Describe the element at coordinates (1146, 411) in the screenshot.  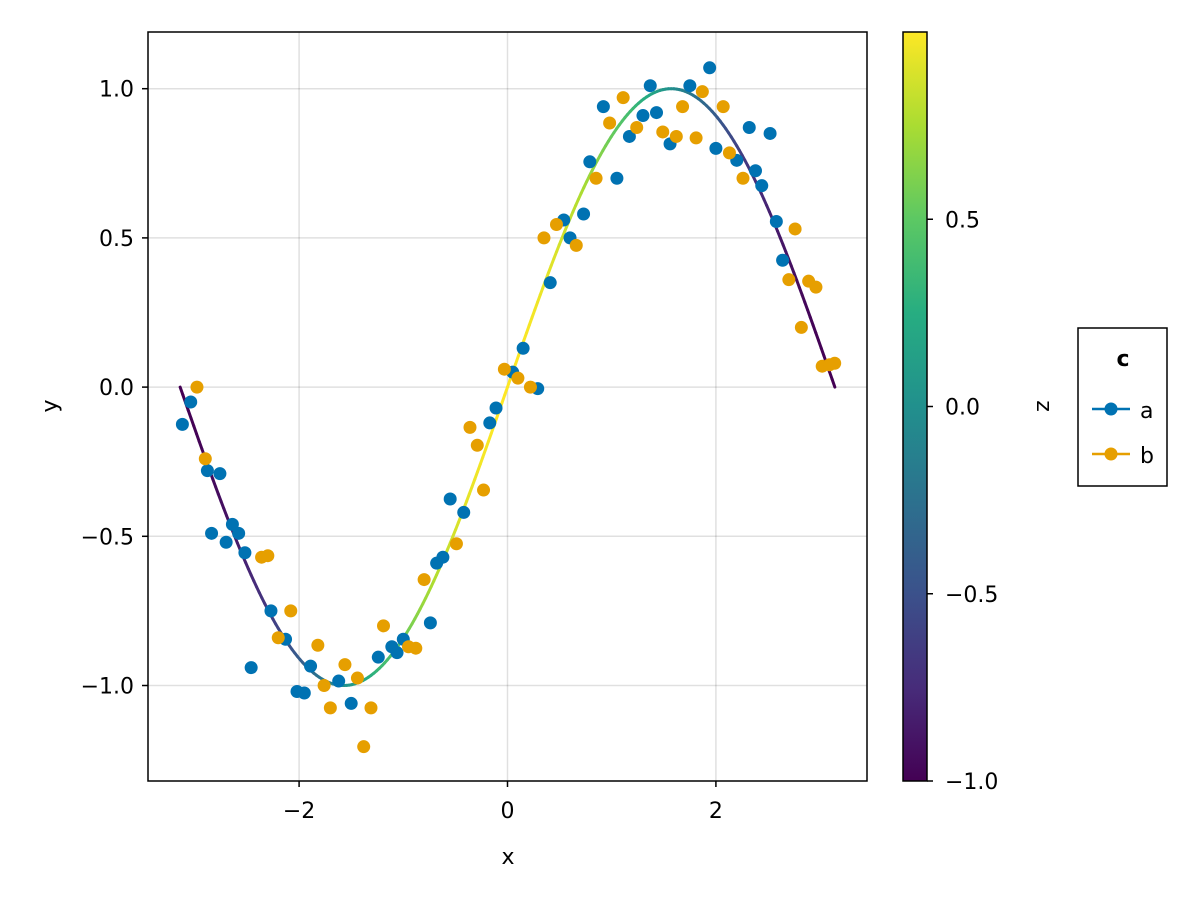
I see `legend-label: a` at that location.